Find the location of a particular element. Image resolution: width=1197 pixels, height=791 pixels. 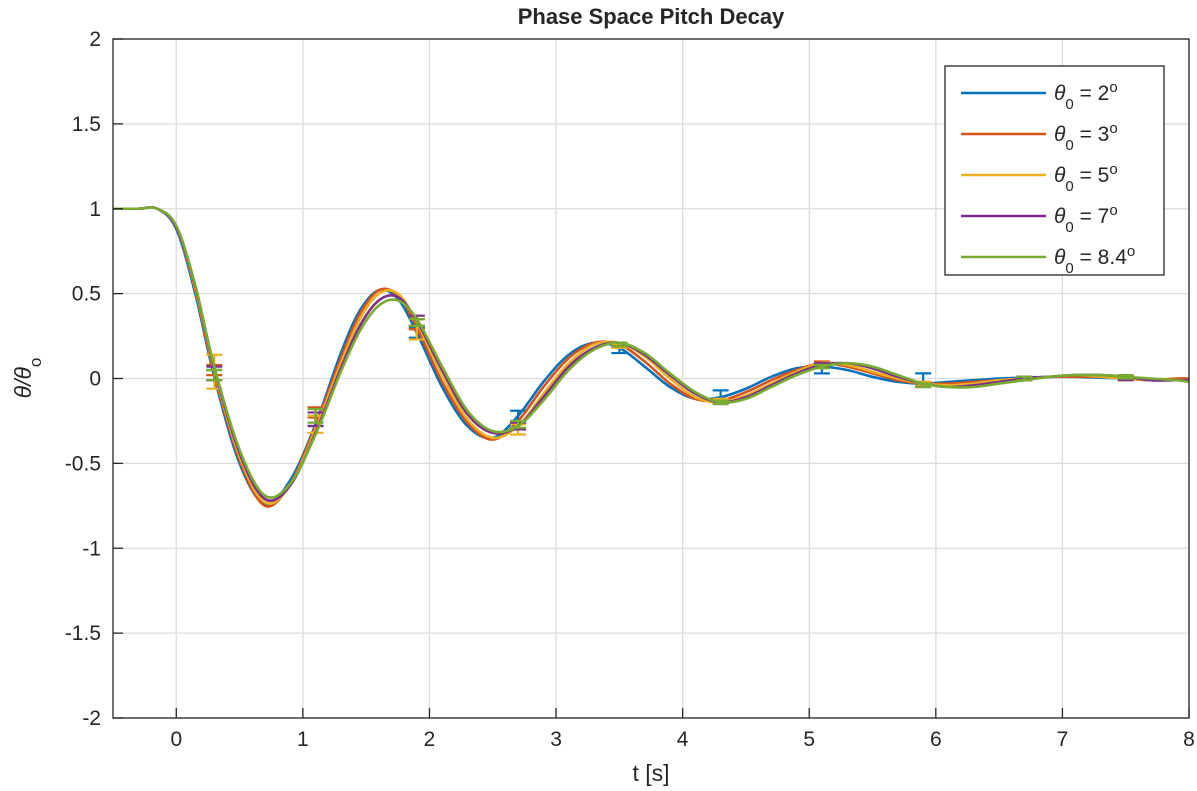

legend: θ0 = 2o θ0 = 3o θ0 = 5o θ0 = 7o θ0 = 8.4o is located at coordinates (1054, 171).